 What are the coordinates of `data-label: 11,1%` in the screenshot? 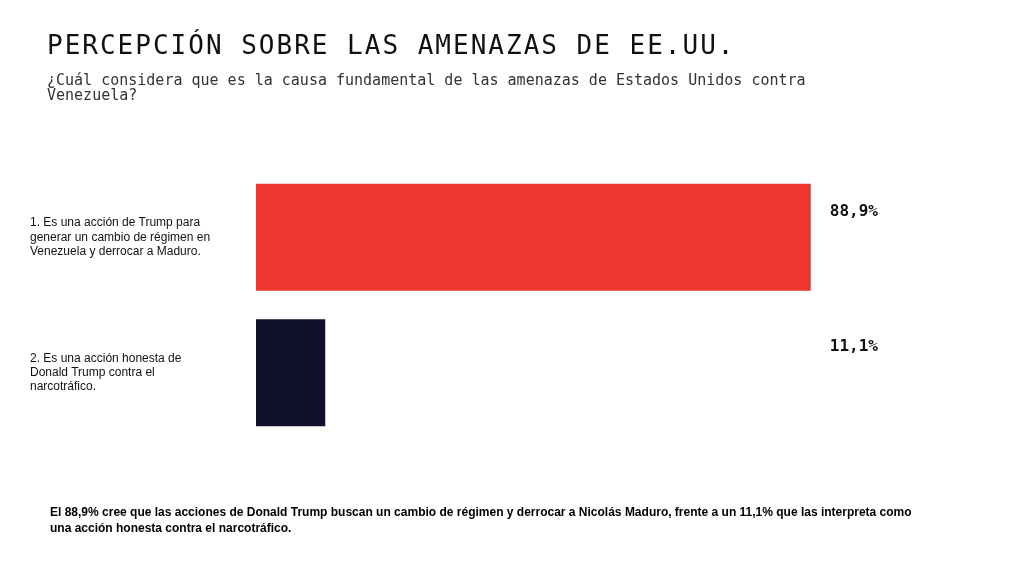 It's located at (854, 346).